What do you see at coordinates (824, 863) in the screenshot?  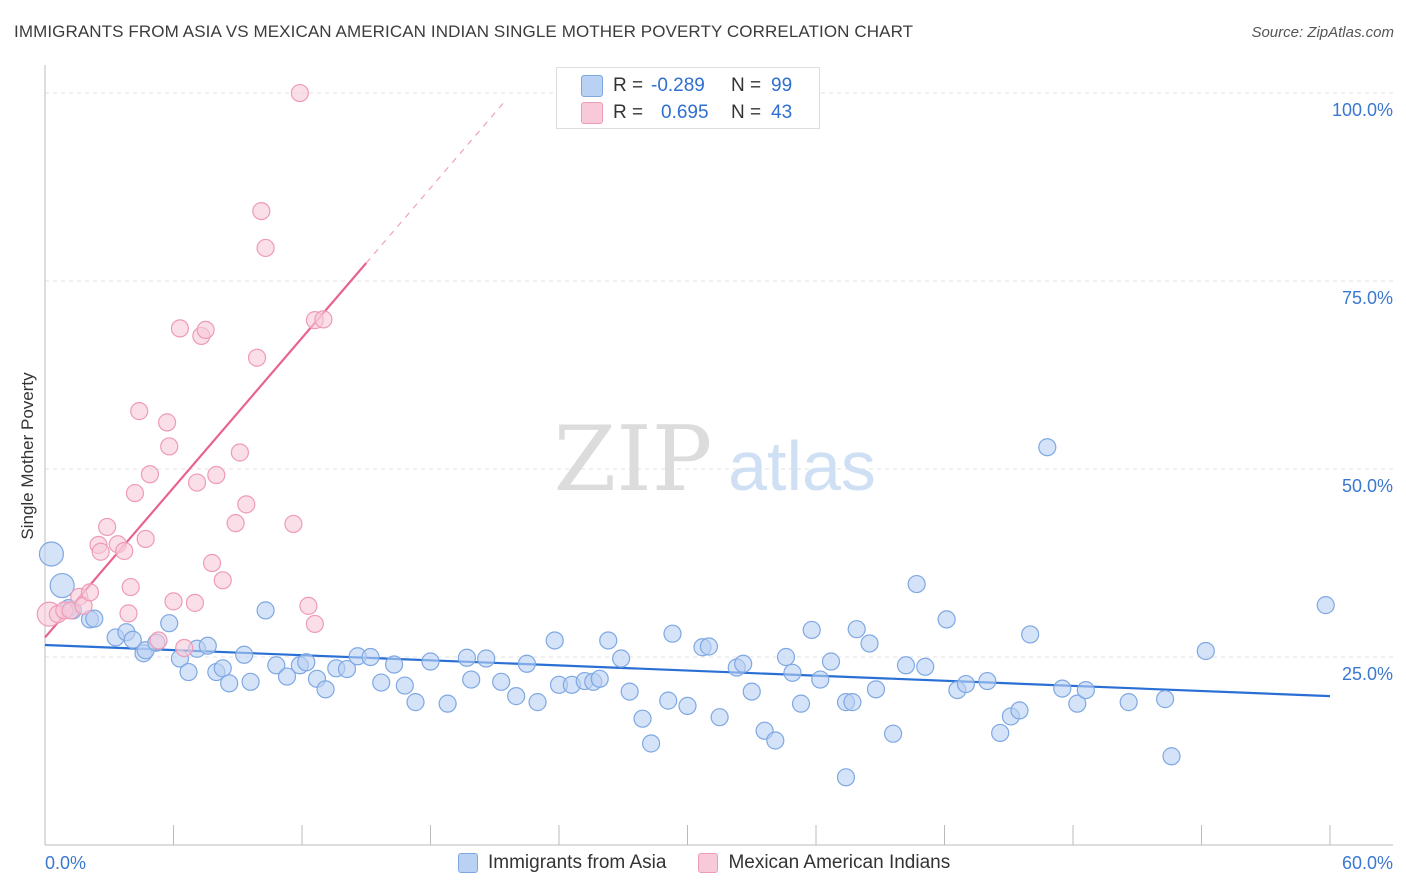 I see `legend-item-mexican: Mexican American Indians` at bounding box center [824, 863].